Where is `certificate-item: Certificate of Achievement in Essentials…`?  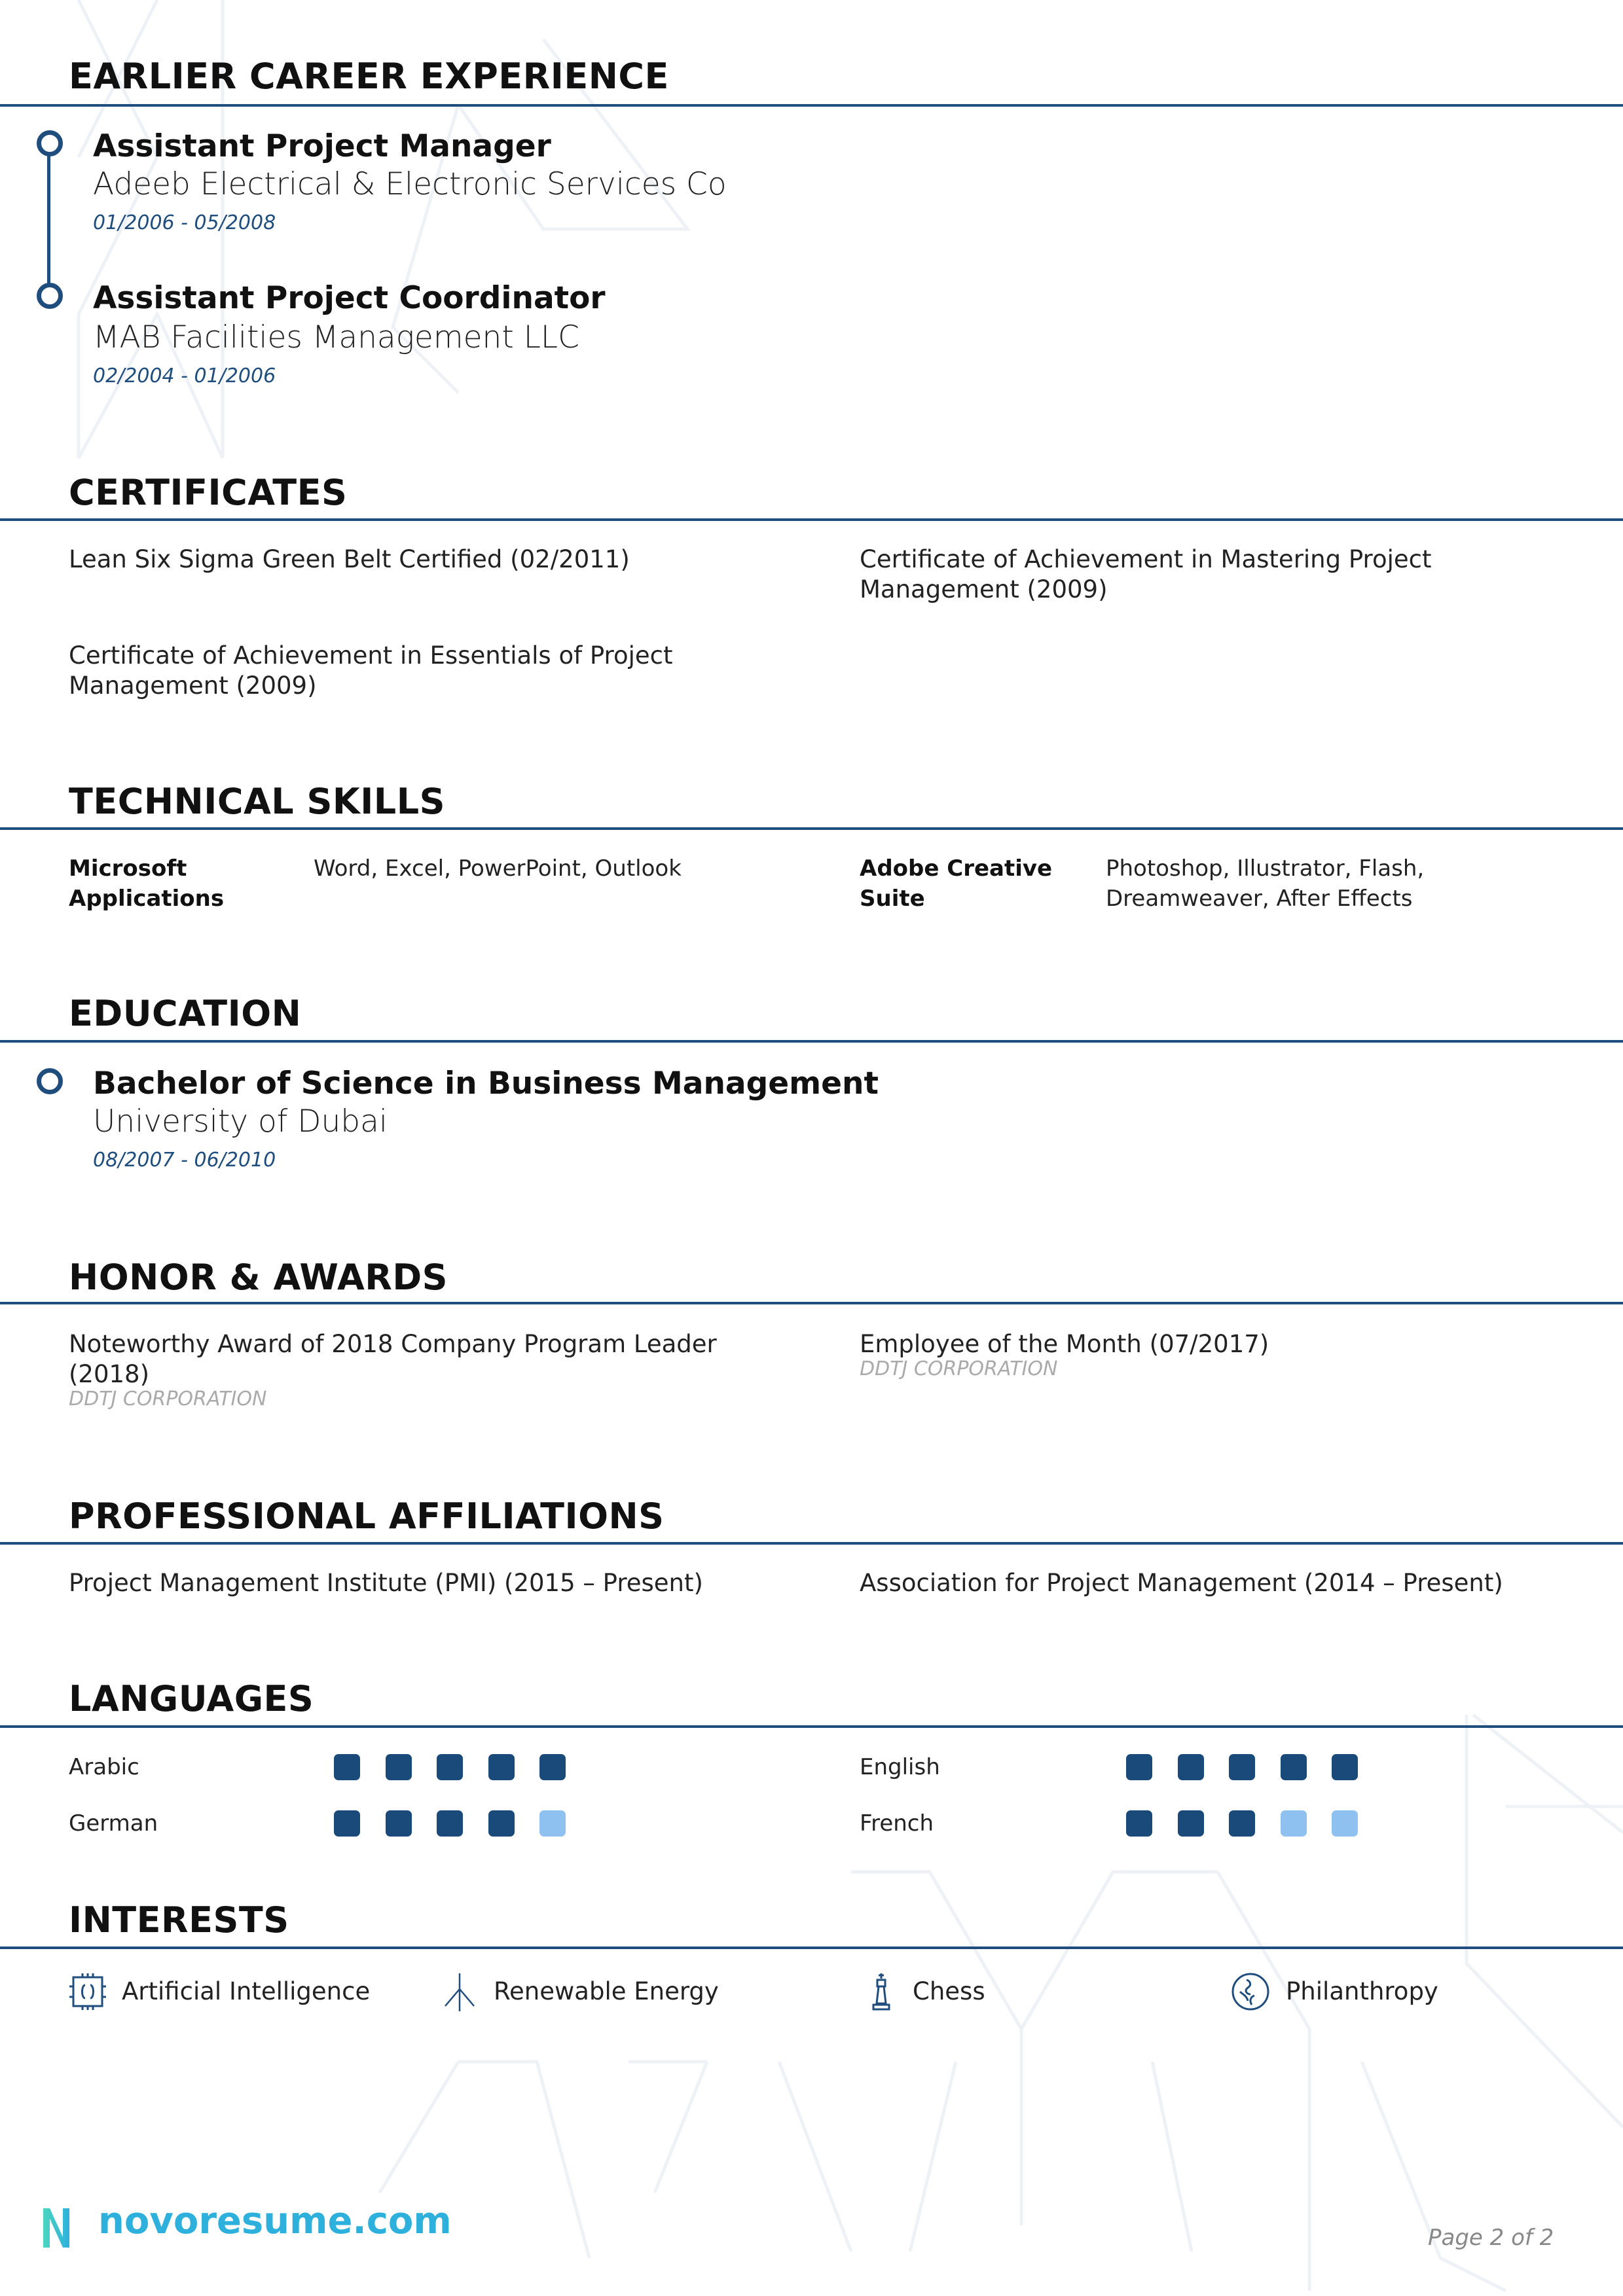
certificate-item: Certificate of Achievement in Essentials… is located at coordinates (371, 671).